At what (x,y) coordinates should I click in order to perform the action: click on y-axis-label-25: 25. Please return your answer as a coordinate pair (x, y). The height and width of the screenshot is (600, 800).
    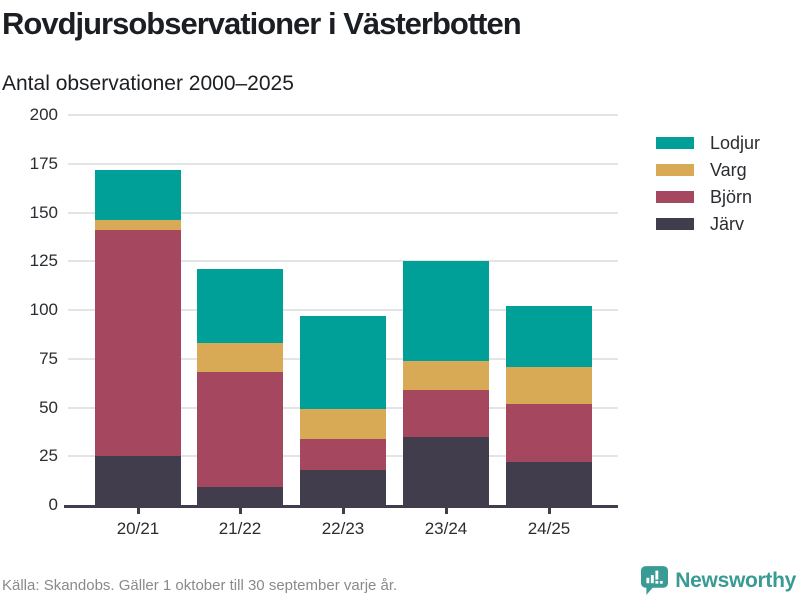
    Looking at the image, I should click on (48, 456).